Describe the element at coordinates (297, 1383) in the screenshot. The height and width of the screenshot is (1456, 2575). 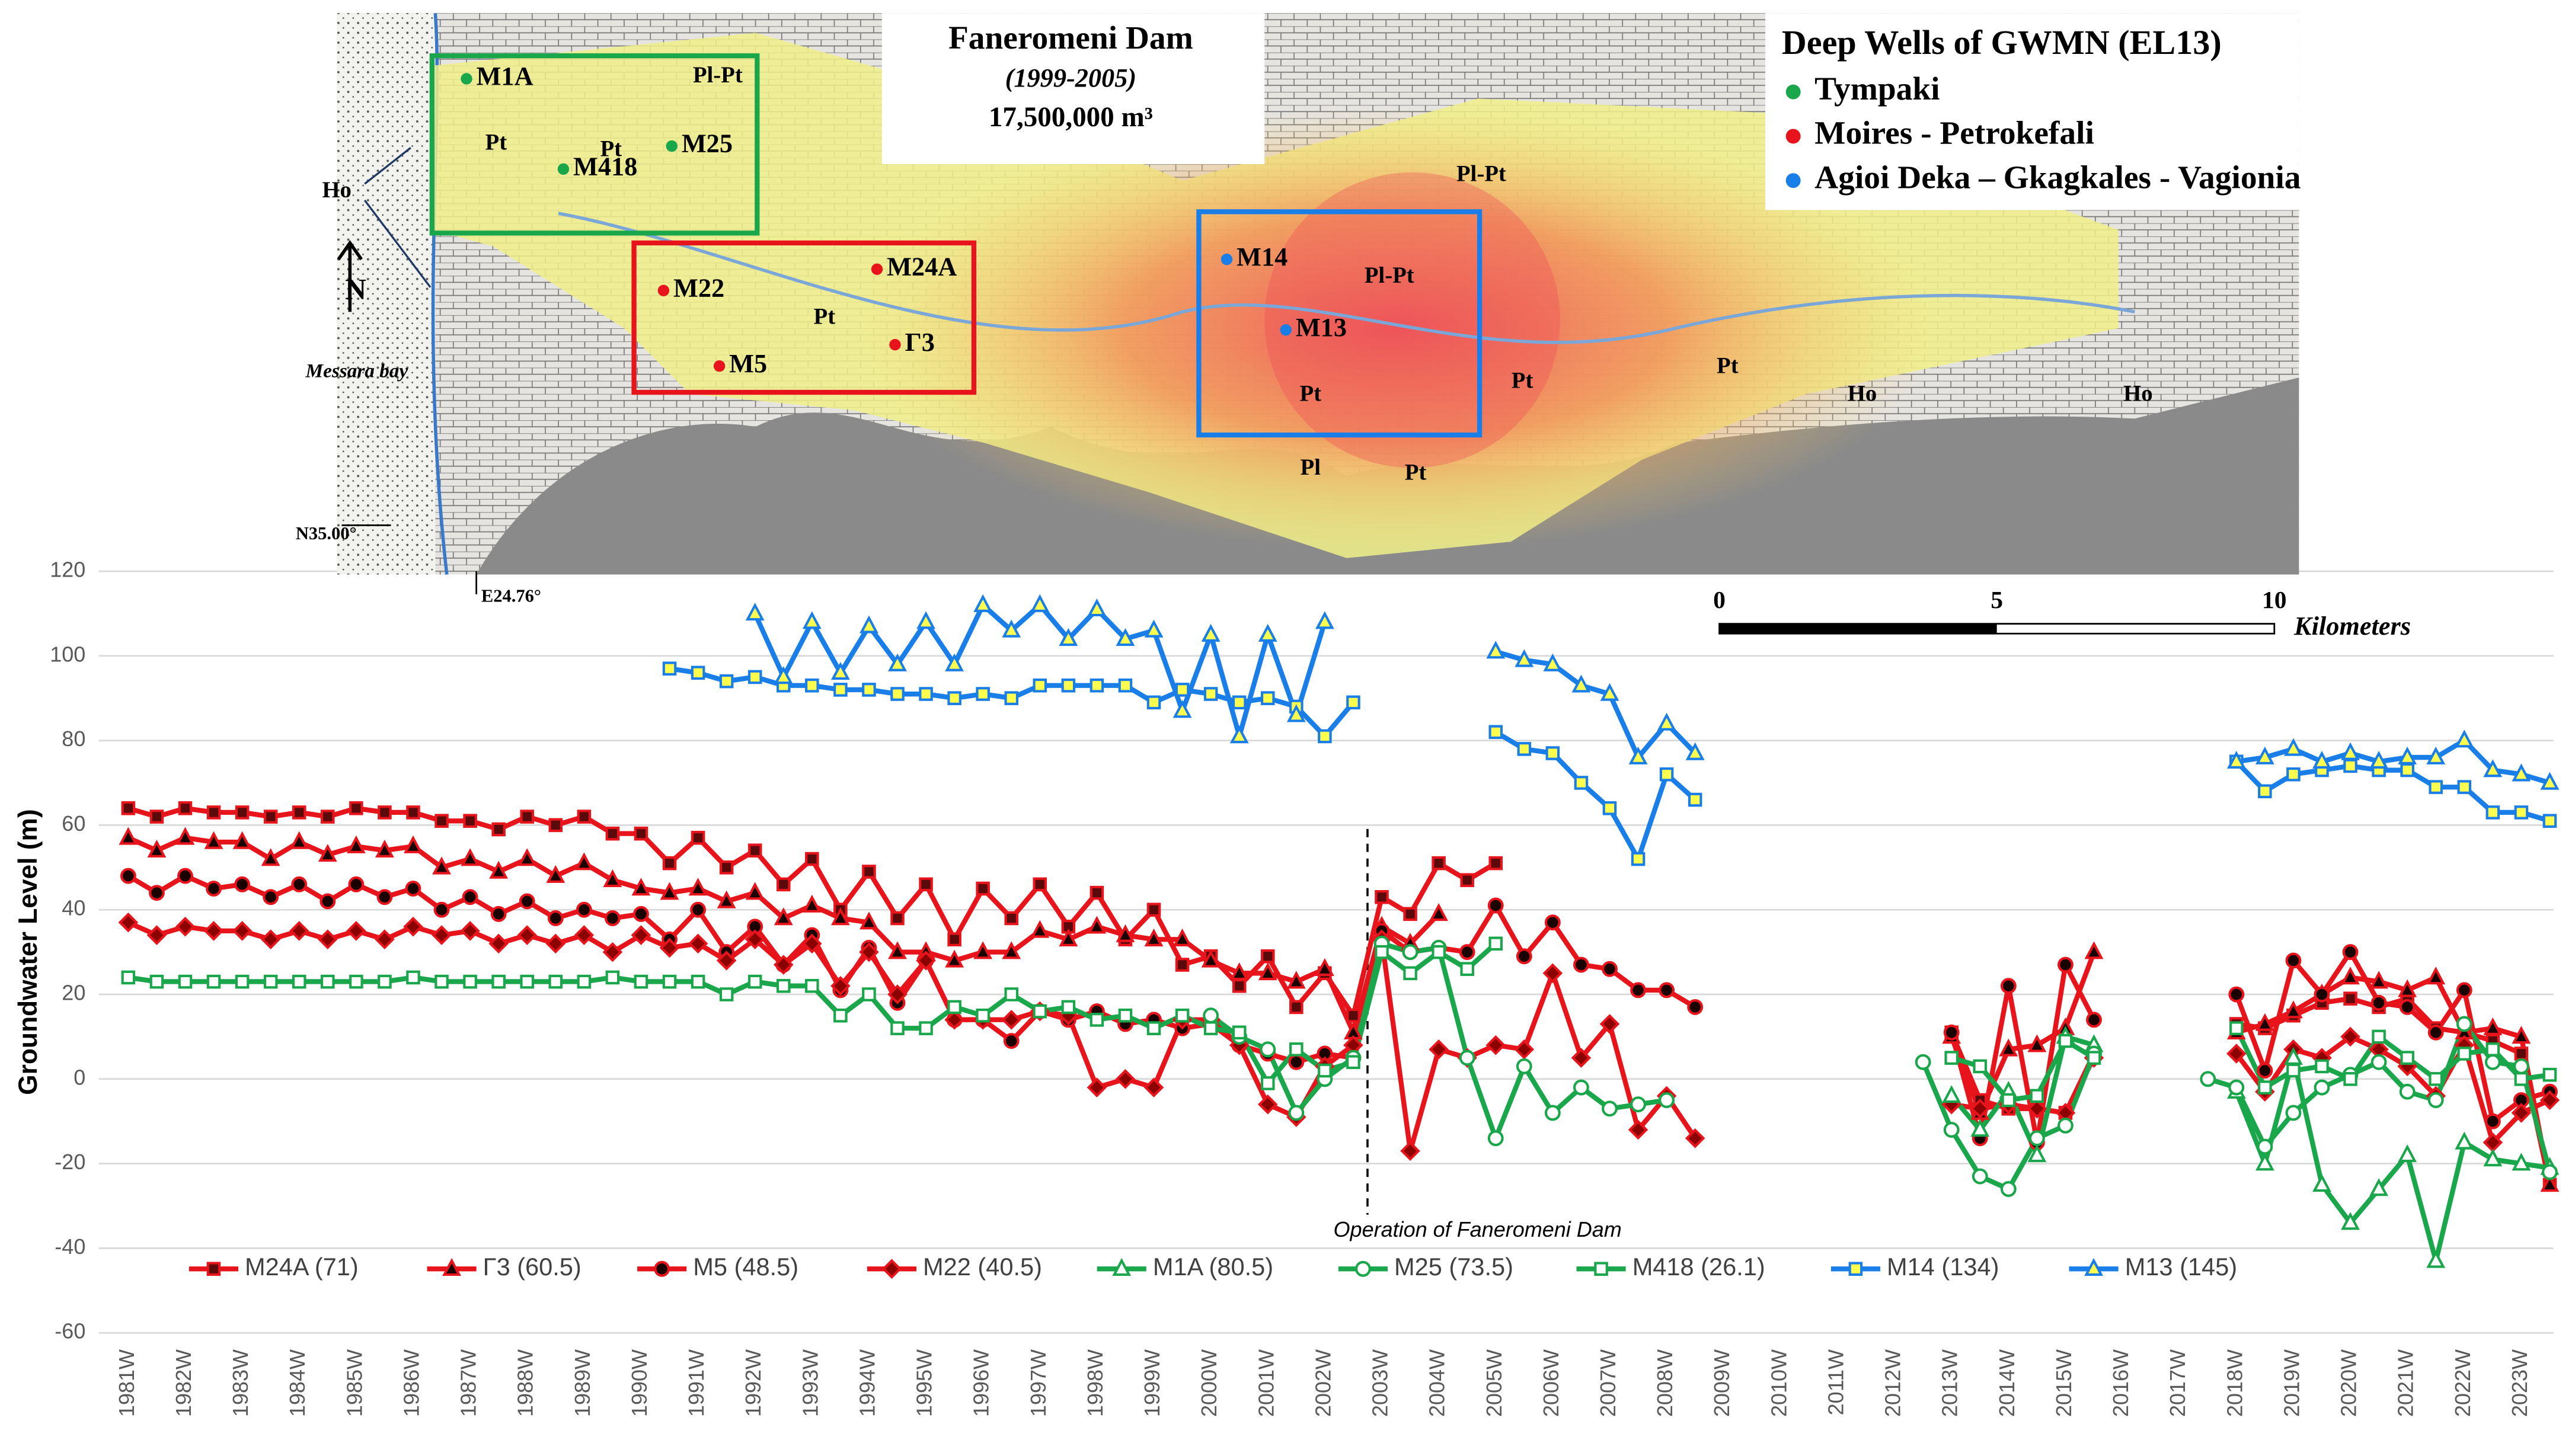
I see `x-tick-label: 1984W` at that location.